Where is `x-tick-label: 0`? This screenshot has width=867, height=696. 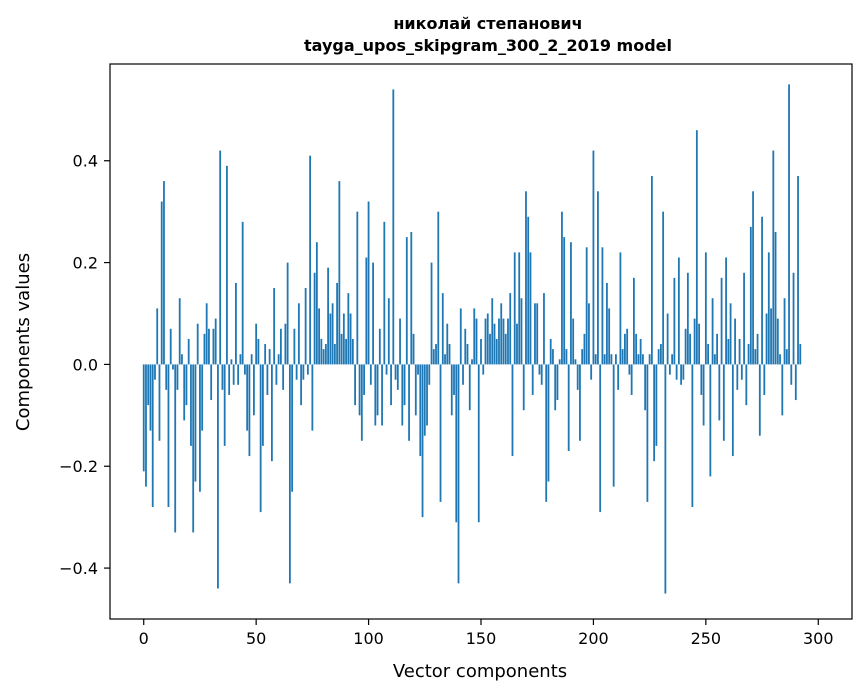 x-tick-label: 0 is located at coordinates (144, 638).